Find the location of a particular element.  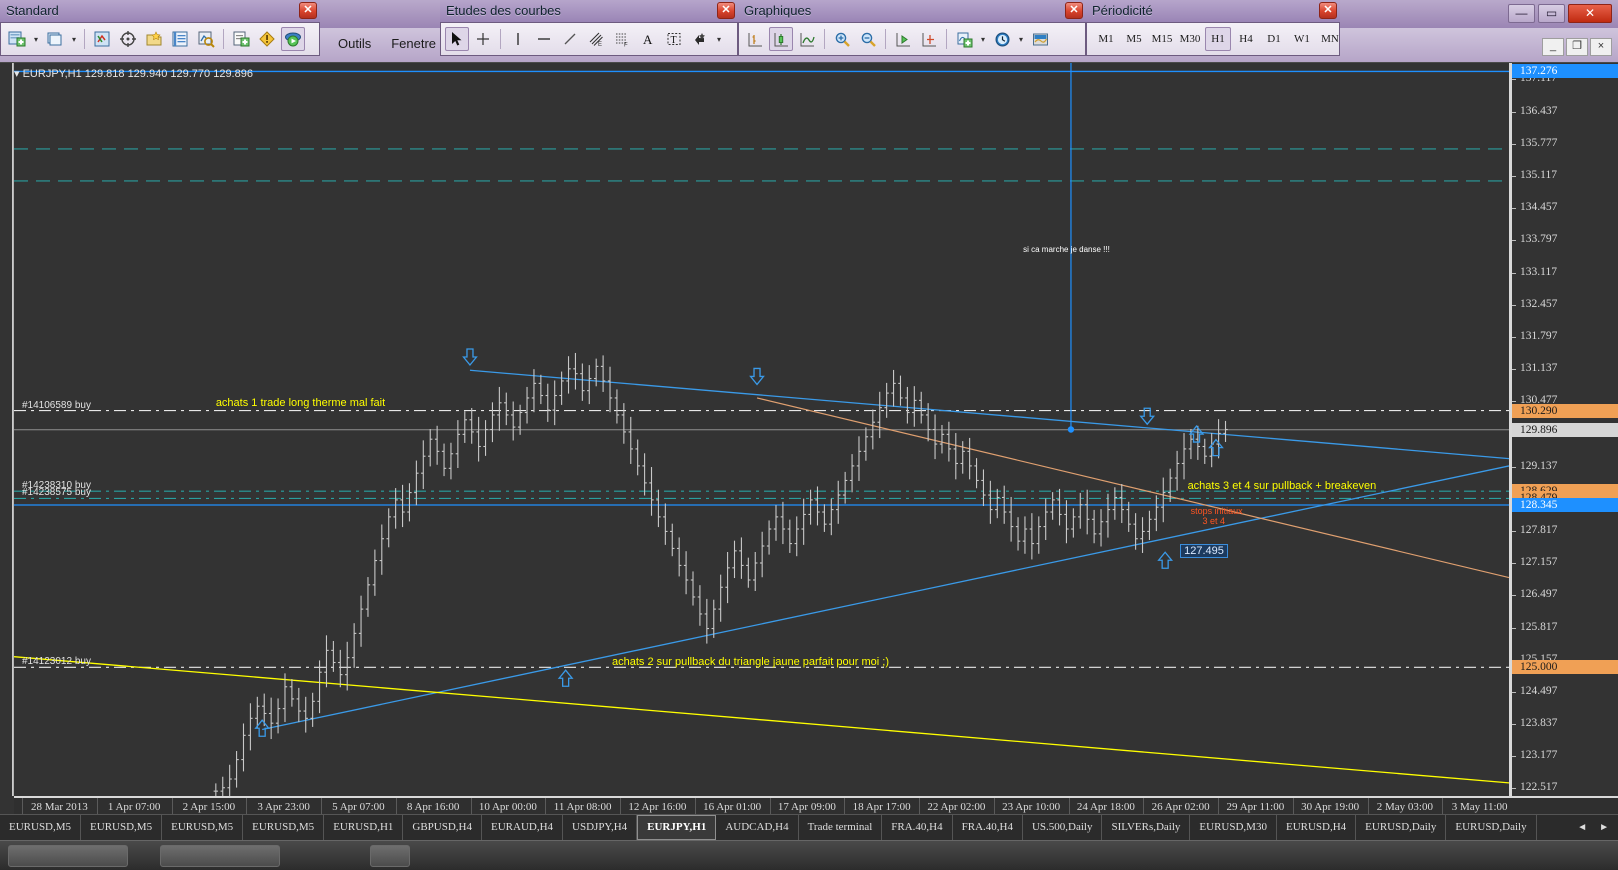

price-badge-last: 129.896 is located at coordinates (1565, 429).